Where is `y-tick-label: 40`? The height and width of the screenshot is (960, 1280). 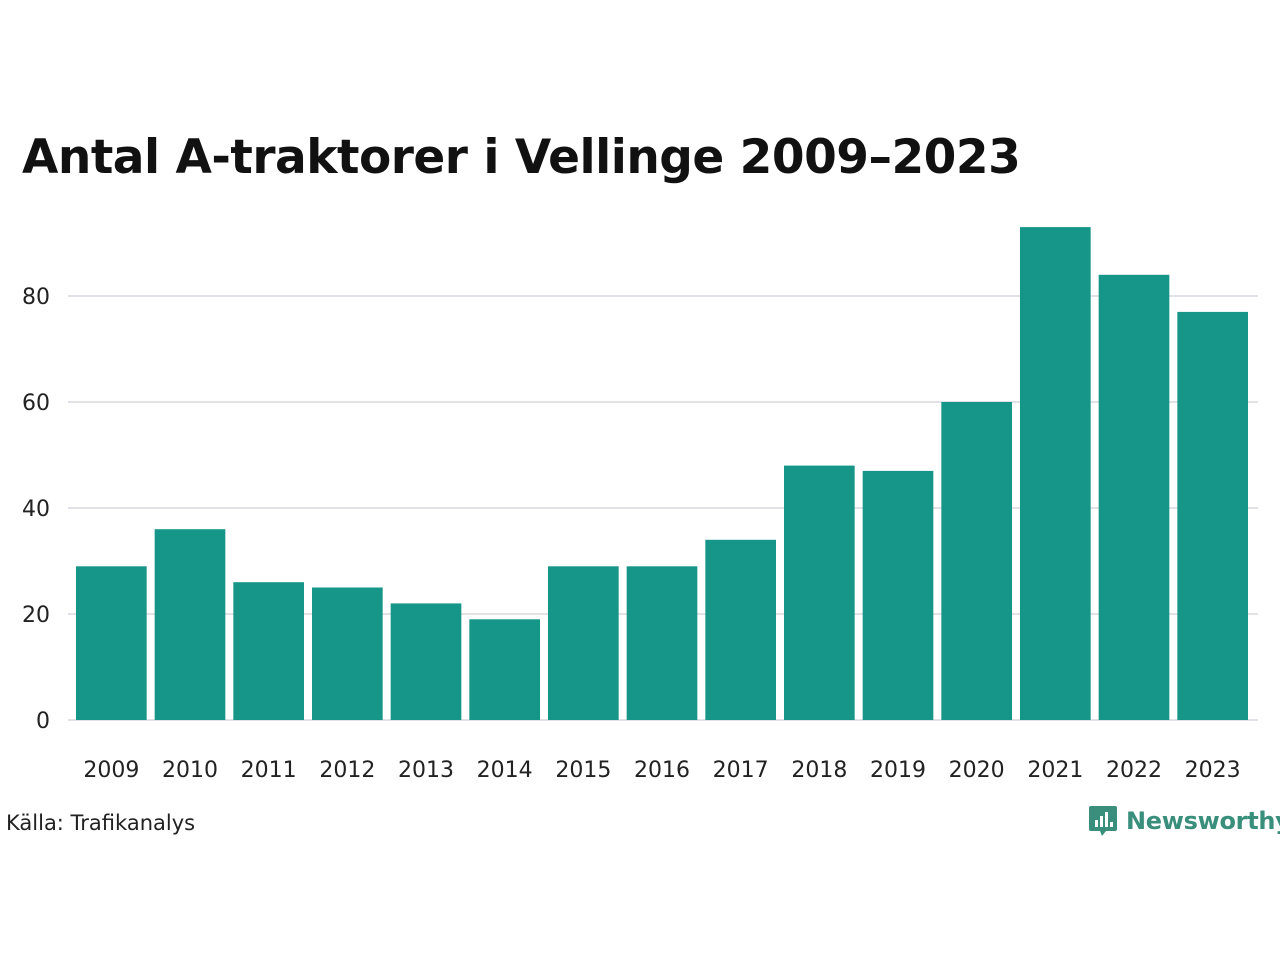 y-tick-label: 40 is located at coordinates (36, 509).